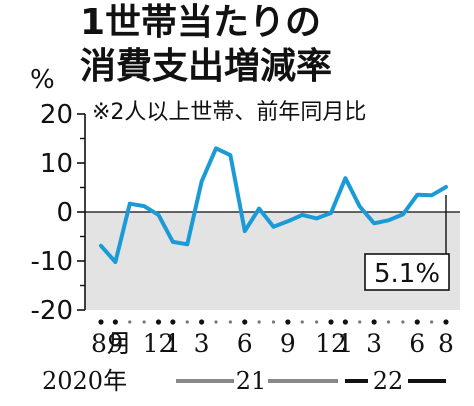 Image resolution: width=474 pixels, height=406 pixels. Describe the element at coordinates (206, 66) in the screenshot. I see `chart-title-line2: 消費支出増減率` at that location.